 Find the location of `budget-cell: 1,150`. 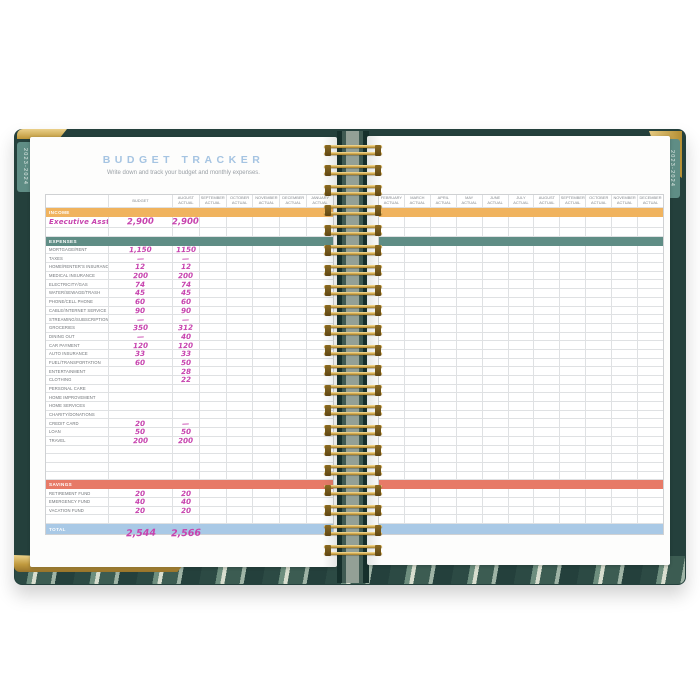

budget-cell: 1,150 is located at coordinates (141, 249).